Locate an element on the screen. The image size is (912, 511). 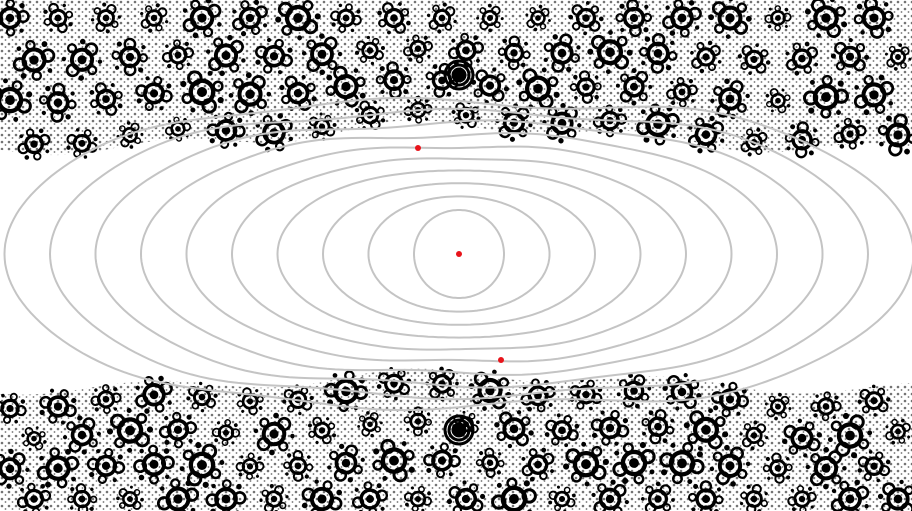
marked-point-center is located at coordinates (459, 254).